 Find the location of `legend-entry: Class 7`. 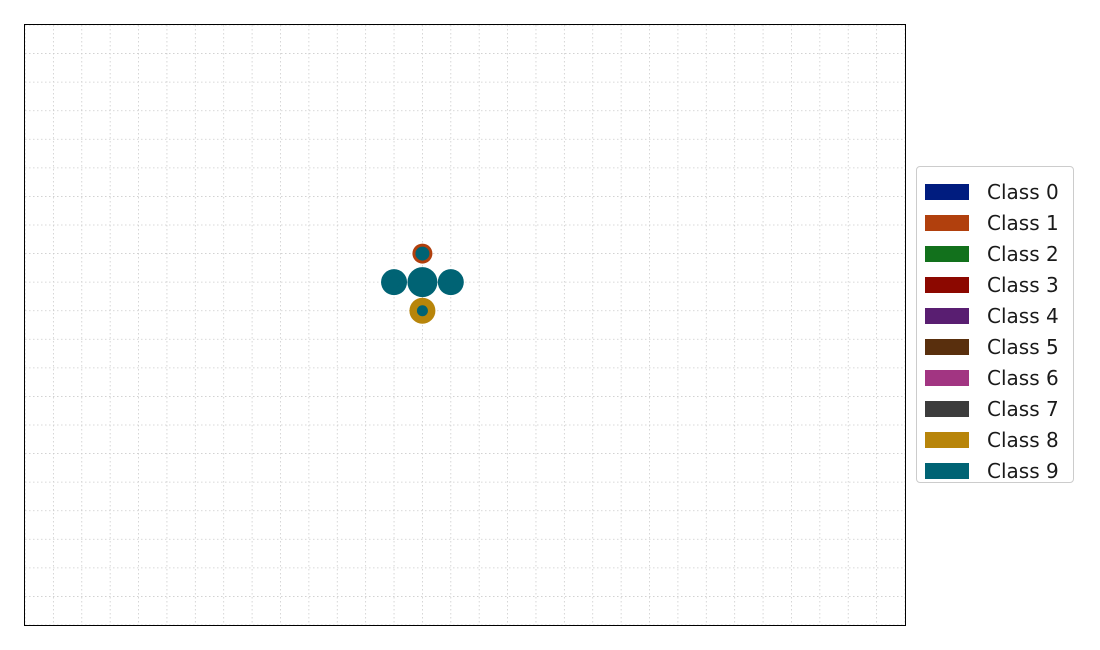

legend-entry: Class 7 is located at coordinates (999, 408).